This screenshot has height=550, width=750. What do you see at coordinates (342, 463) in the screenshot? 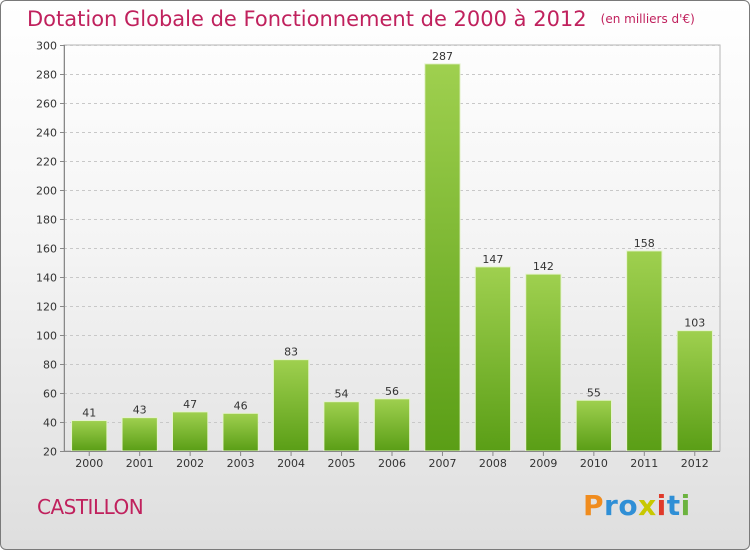
I see `x-tick-label-2005: 2005` at bounding box center [342, 463].